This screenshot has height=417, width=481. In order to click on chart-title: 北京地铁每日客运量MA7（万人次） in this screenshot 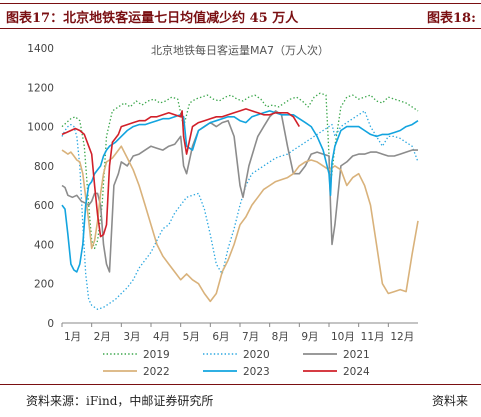, I will do `click(240, 50)`.